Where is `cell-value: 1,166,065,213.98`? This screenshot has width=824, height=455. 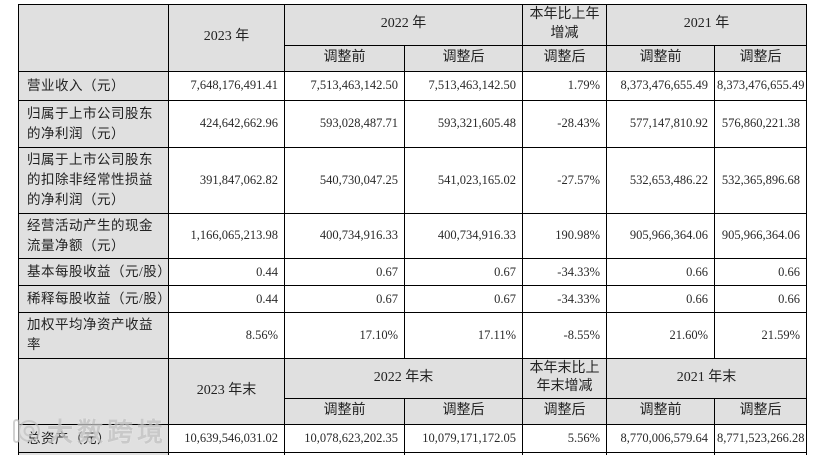 cell-value: 1,166,065,213.98 is located at coordinates (226, 236).